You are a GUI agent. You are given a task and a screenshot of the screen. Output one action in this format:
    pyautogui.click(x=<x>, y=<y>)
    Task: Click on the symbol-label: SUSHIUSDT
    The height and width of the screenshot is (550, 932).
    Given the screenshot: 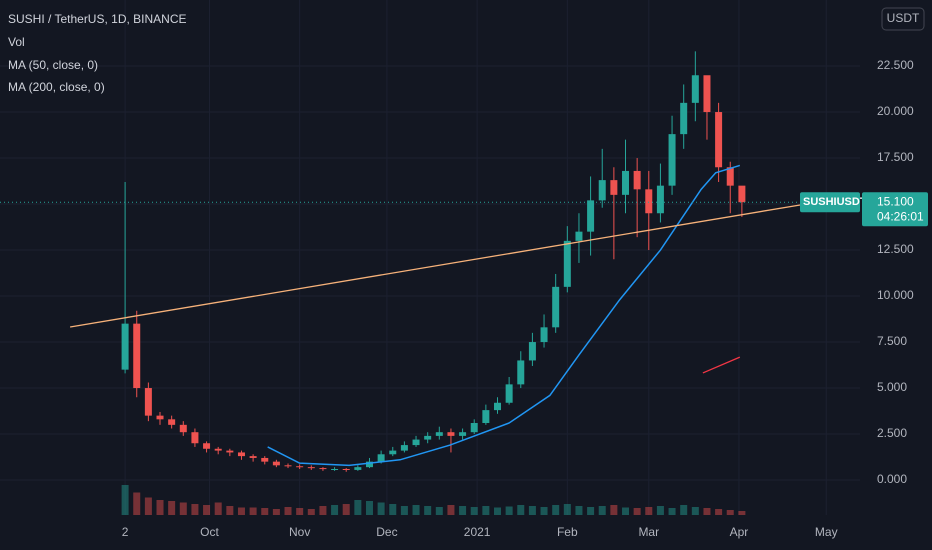 What is the action you would take?
    pyautogui.click(x=835, y=202)
    